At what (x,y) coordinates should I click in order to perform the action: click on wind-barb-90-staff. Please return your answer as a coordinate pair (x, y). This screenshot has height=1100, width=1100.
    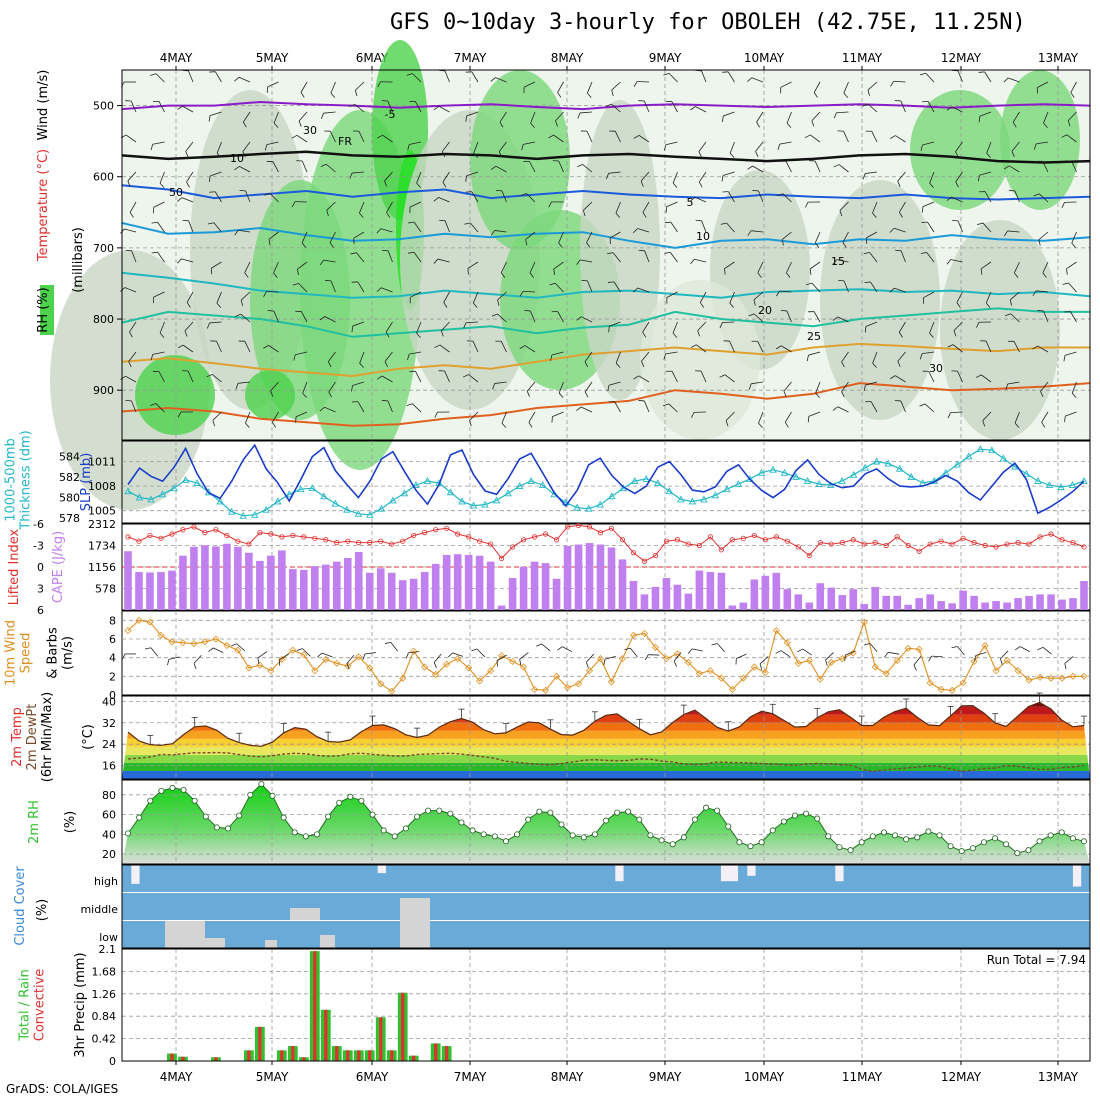
    Looking at the image, I should click on (329, 261).